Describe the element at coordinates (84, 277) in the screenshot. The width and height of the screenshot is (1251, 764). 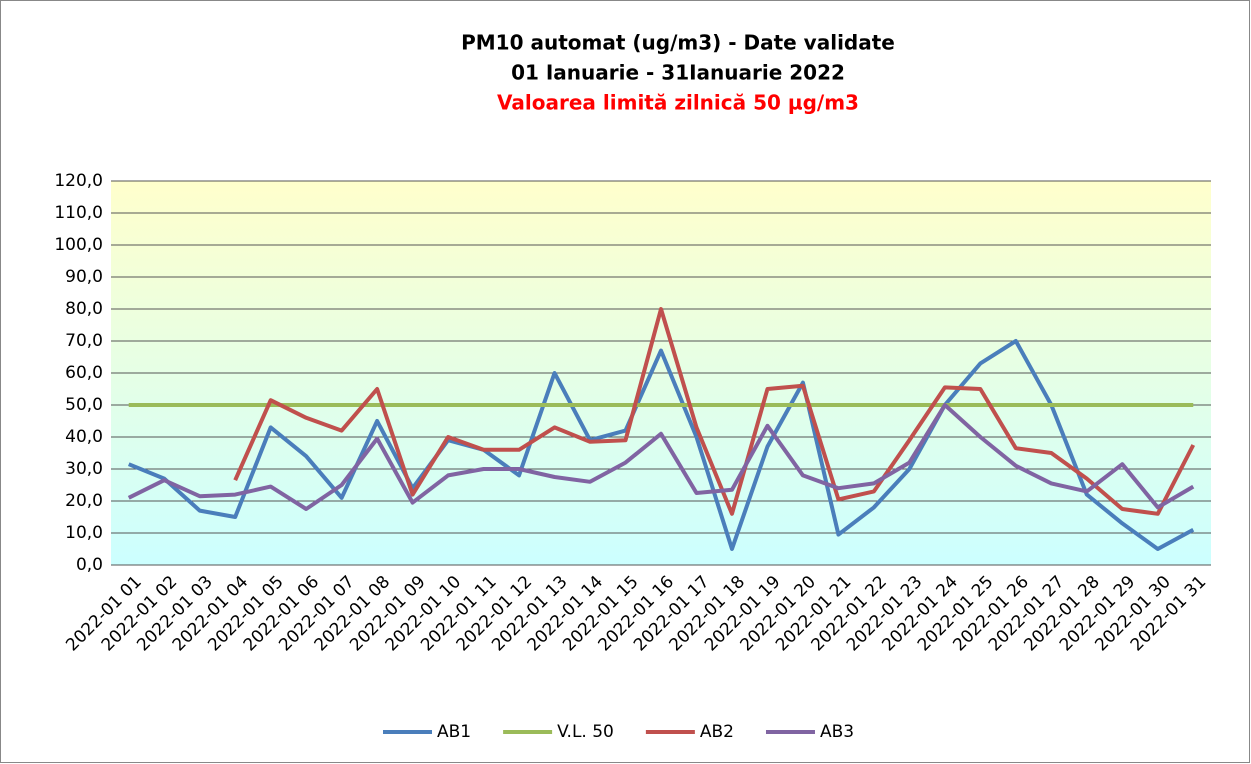
I see `y-tick-label: 90,0` at that location.